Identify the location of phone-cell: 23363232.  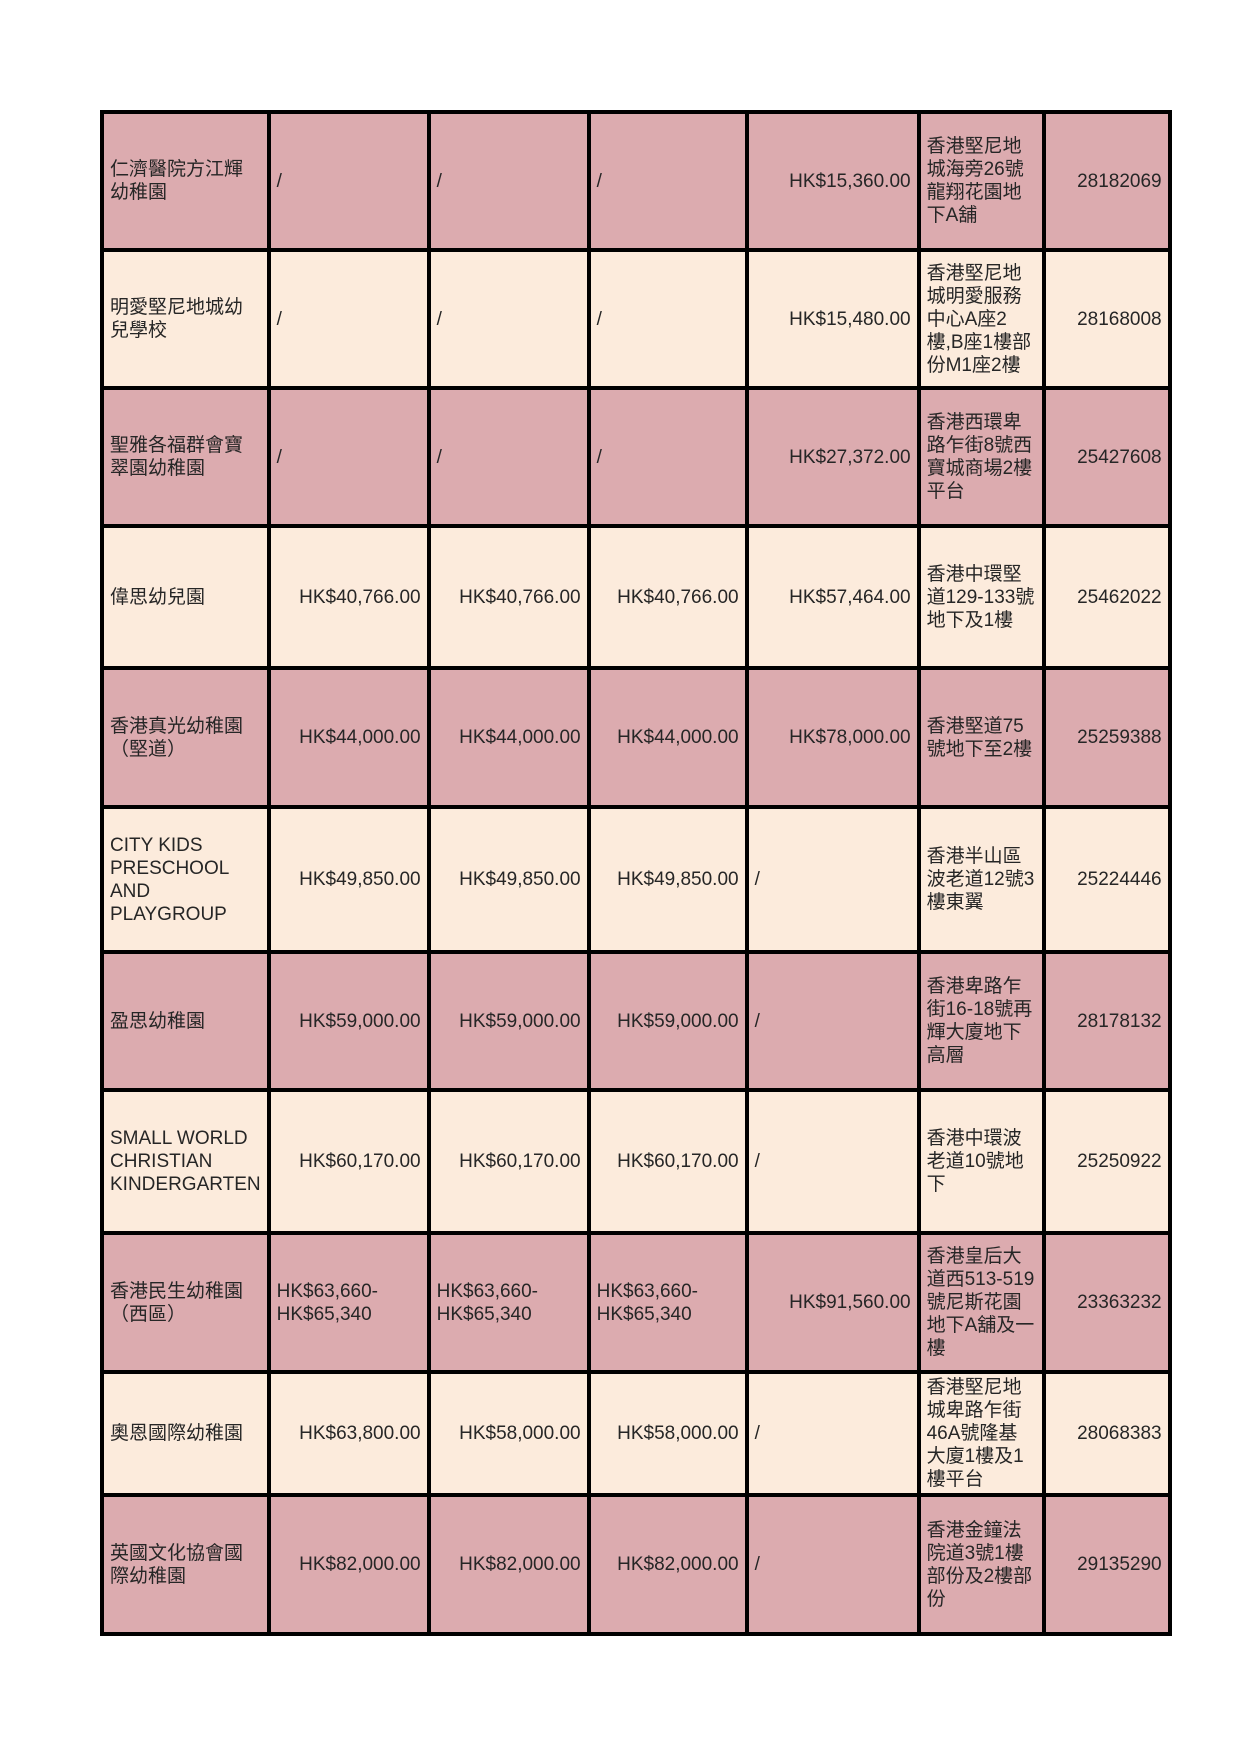
(1106, 1302).